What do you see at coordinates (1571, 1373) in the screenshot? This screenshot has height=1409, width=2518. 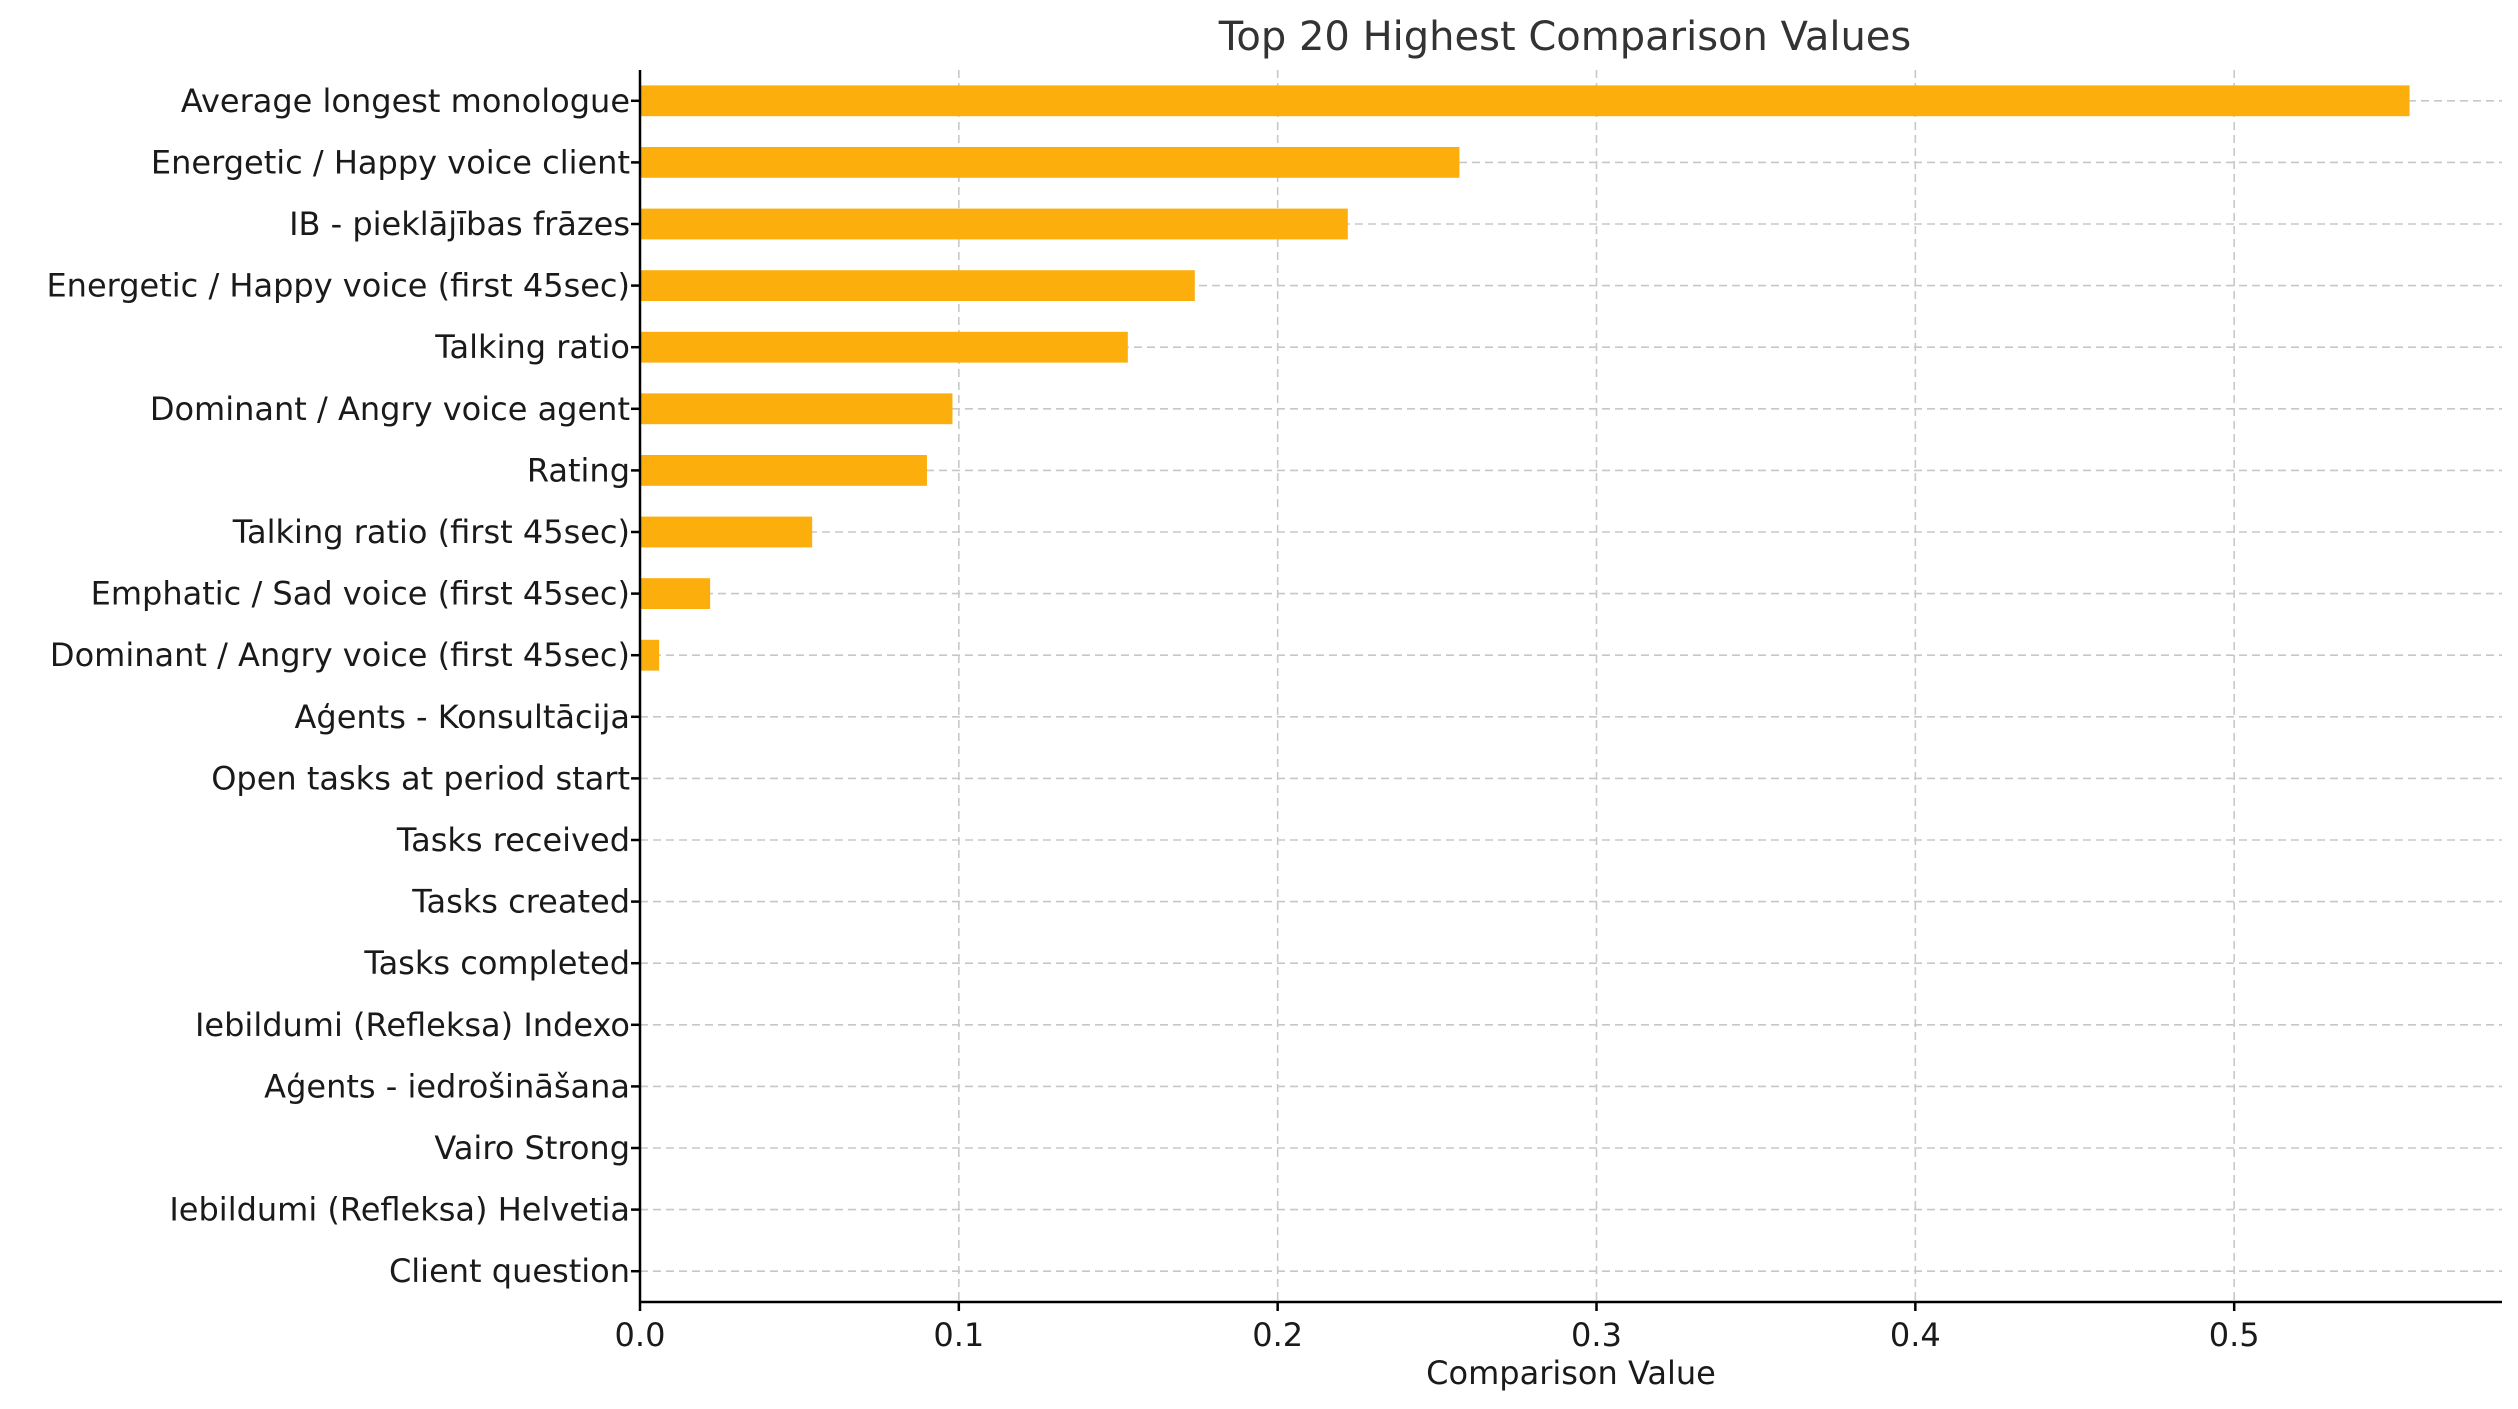 I see `x-axis-title: Comparison Value` at bounding box center [1571, 1373].